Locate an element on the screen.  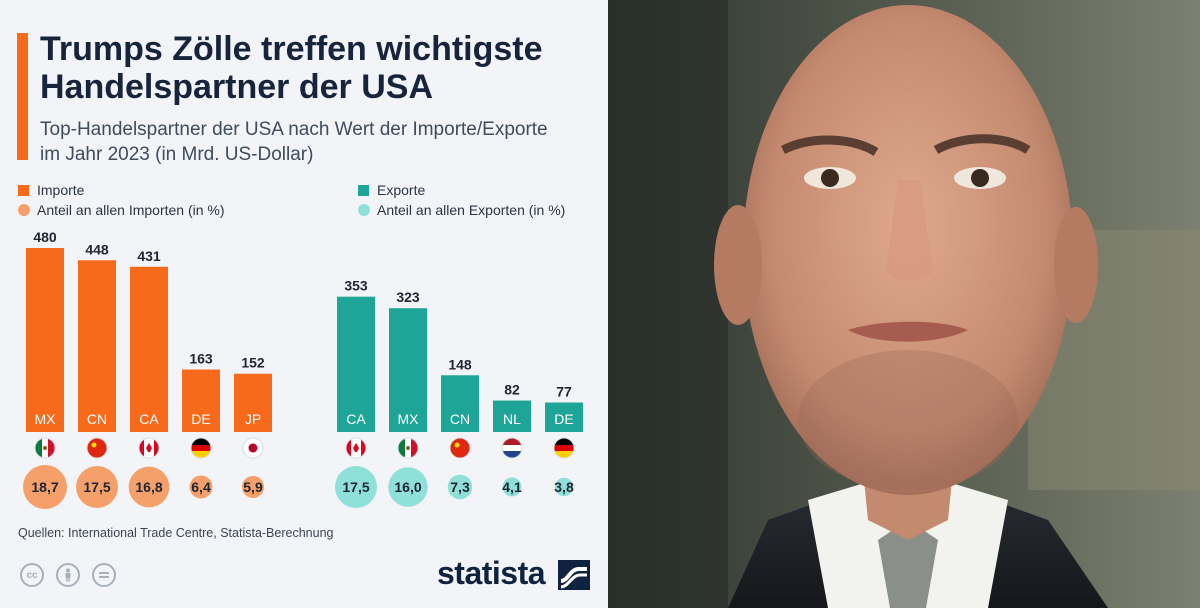
share-label-imports-de: 6,4 is located at coordinates (201, 487).